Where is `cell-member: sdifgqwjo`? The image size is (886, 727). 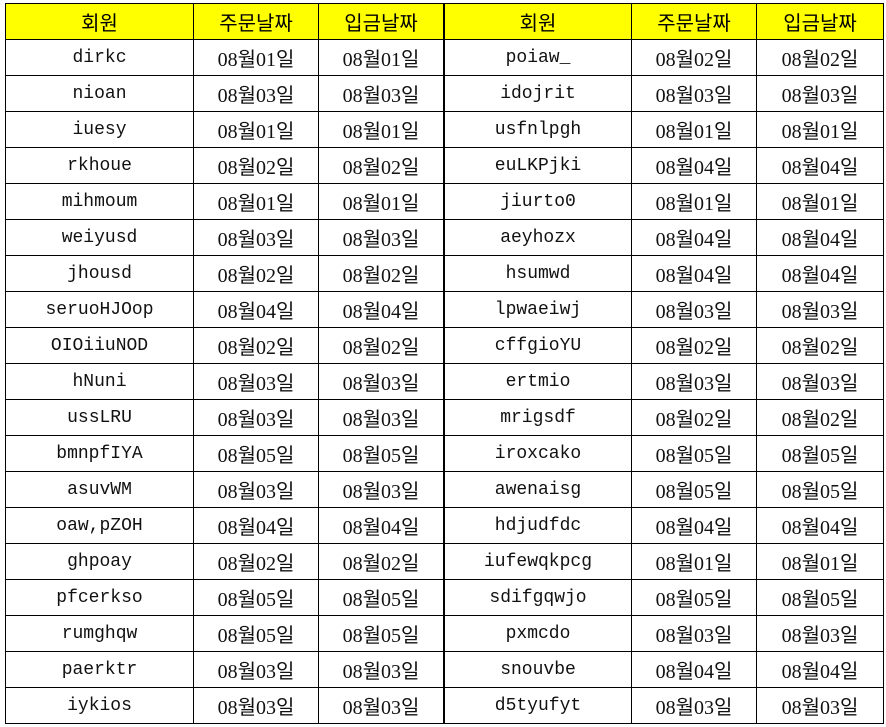 cell-member: sdifgqwjo is located at coordinates (537, 597).